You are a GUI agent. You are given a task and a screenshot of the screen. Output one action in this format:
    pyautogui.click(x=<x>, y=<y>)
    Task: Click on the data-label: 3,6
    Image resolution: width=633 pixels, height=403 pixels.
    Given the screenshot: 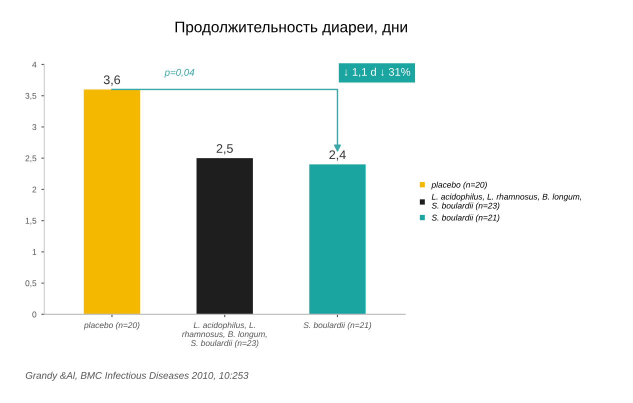 What is the action you would take?
    pyautogui.click(x=112, y=80)
    